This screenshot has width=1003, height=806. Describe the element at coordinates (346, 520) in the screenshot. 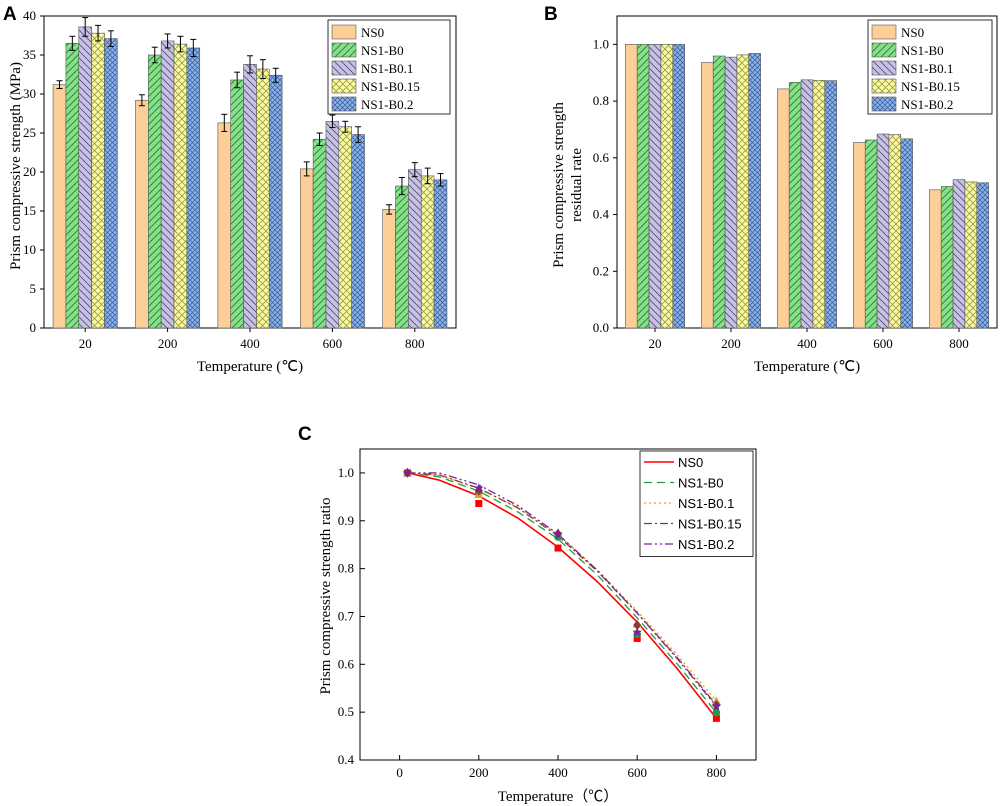

I see `panel-c-ytick-label: 0.9` at that location.